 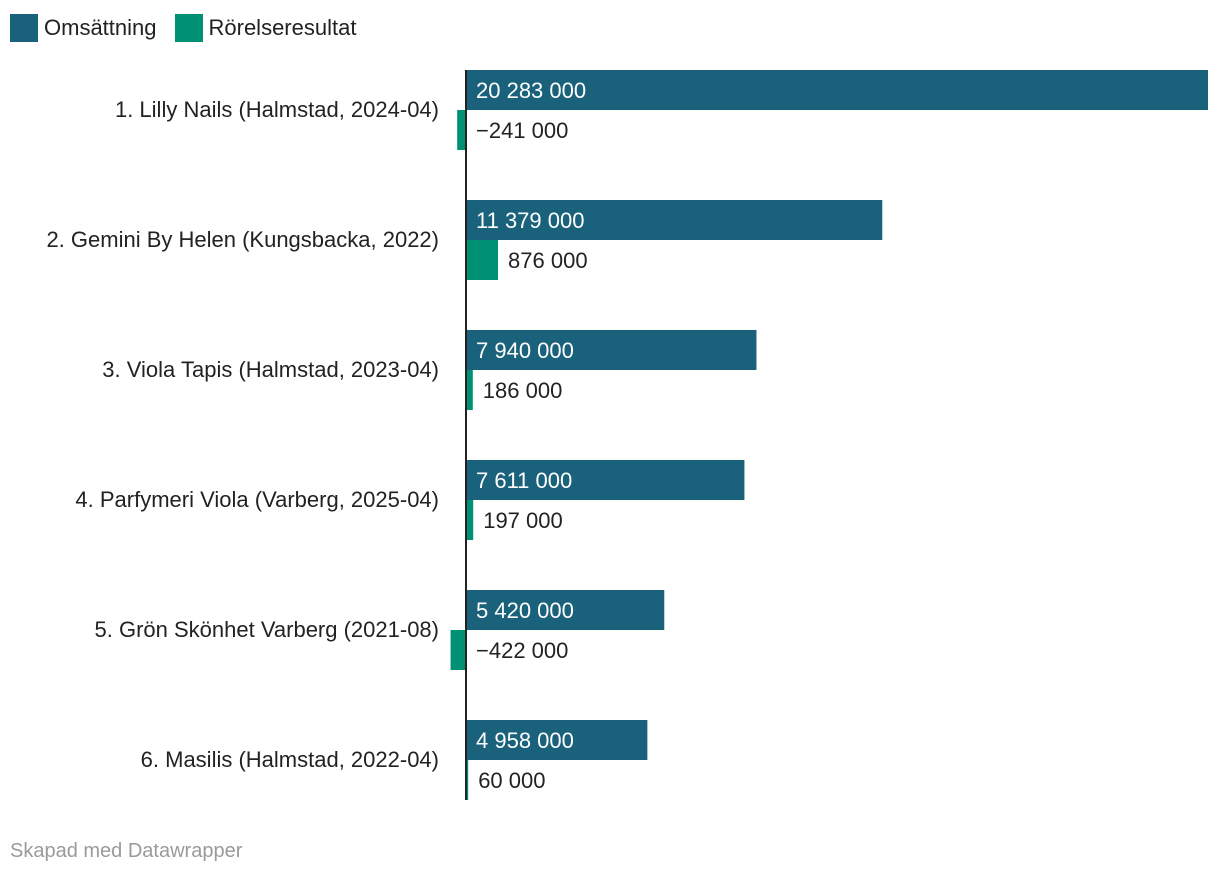 I want to click on legend-label-rorelseresultat: Rörelseresultat, so click(x=282, y=27).